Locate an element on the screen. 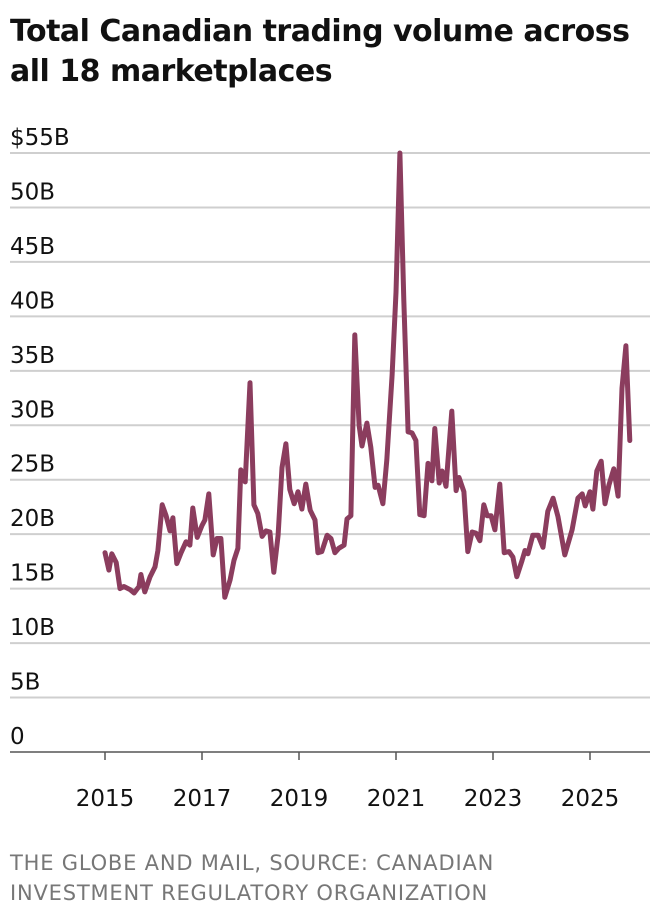  x-tick-label: 2019 is located at coordinates (299, 799).